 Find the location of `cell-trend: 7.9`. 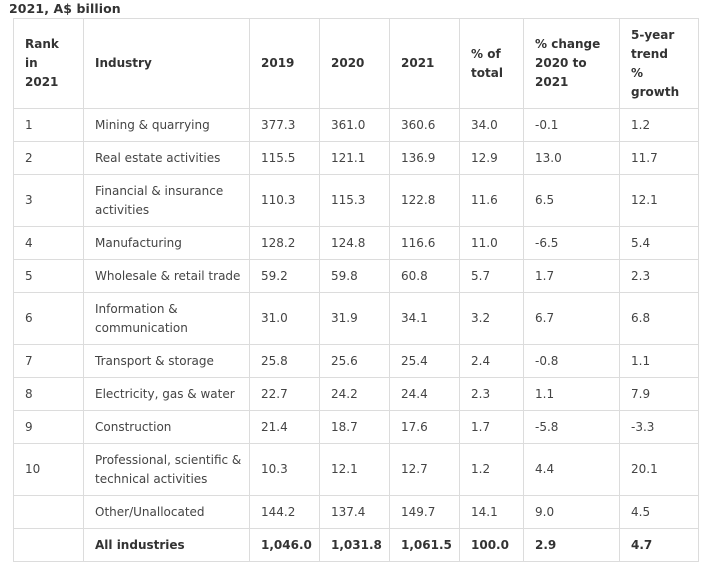

cell-trend: 7.9 is located at coordinates (659, 394).